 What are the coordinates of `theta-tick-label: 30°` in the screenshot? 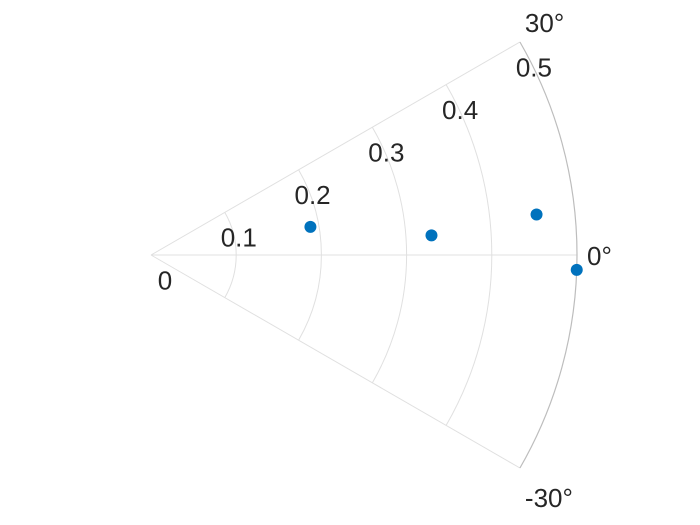 It's located at (544, 23).